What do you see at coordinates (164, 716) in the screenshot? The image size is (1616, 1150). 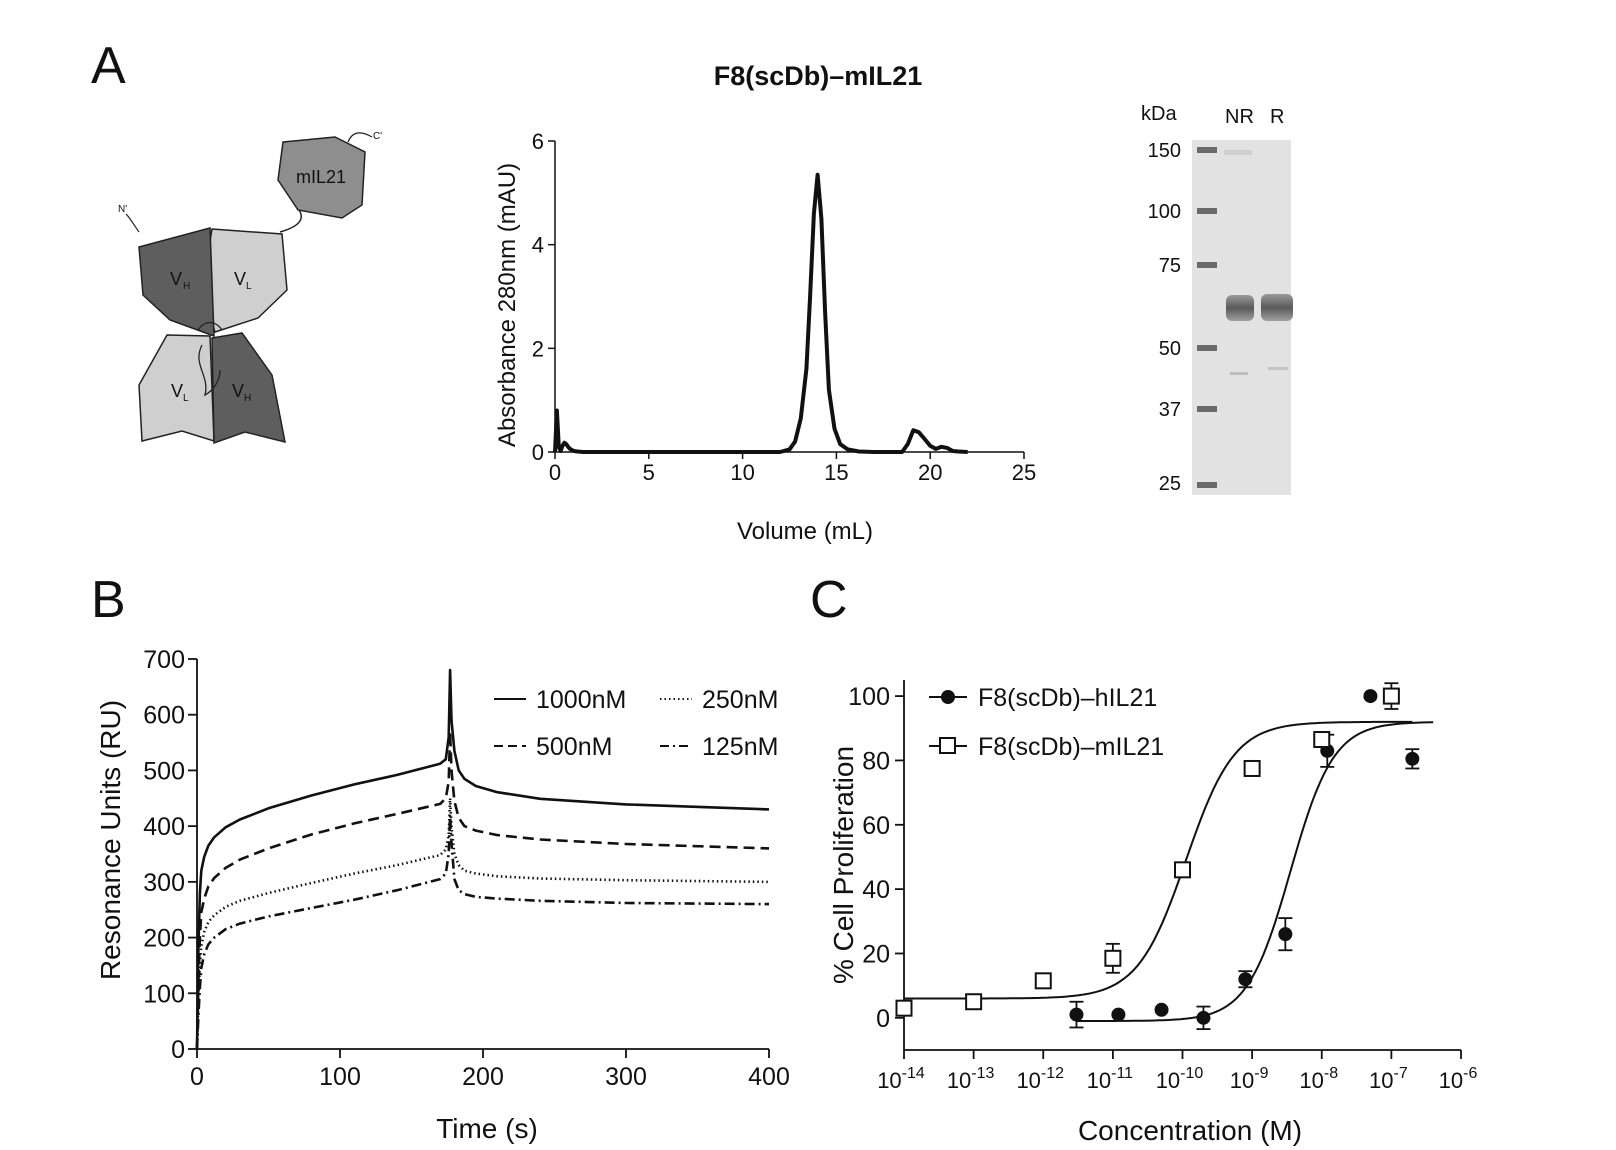 I see `spr-y-tick-label: 600` at bounding box center [164, 716].